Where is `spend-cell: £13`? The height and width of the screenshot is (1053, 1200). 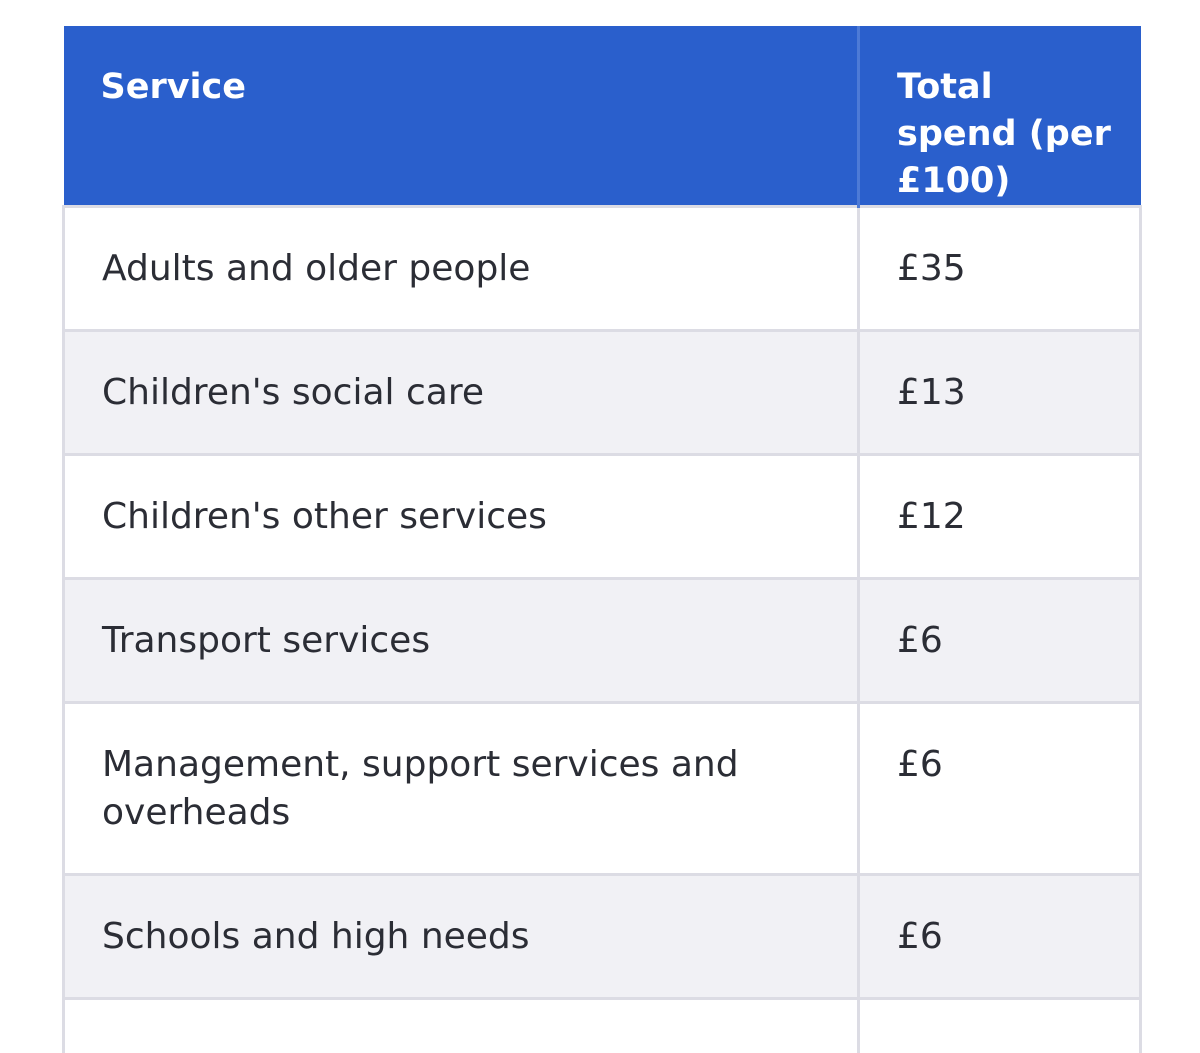 spend-cell: £13 is located at coordinates (999, 392).